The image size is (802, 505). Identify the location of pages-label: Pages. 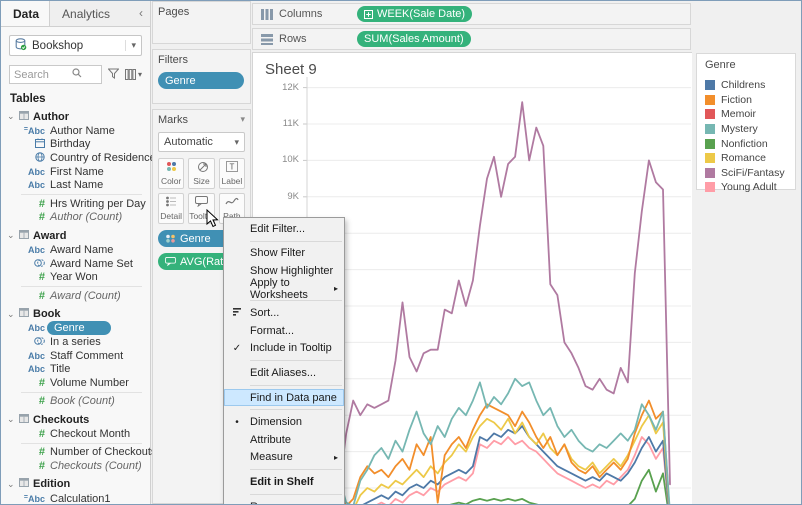
(174, 12).